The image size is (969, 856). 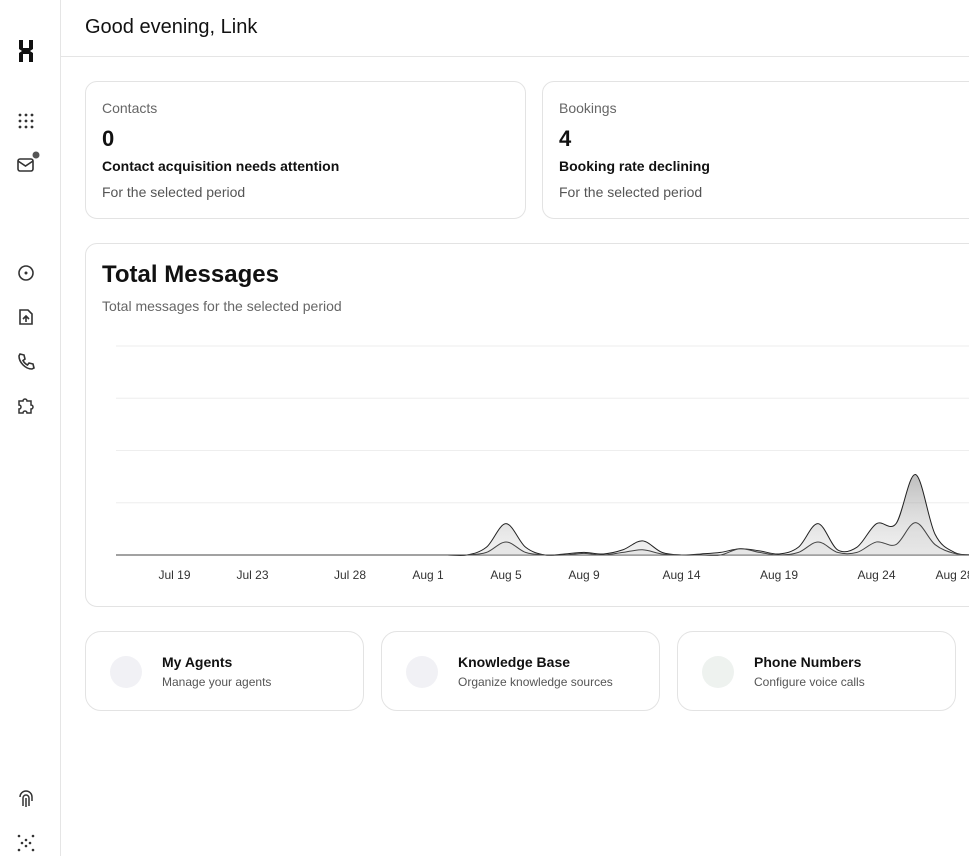 I want to click on phone-icon, so click(x=26, y=361).